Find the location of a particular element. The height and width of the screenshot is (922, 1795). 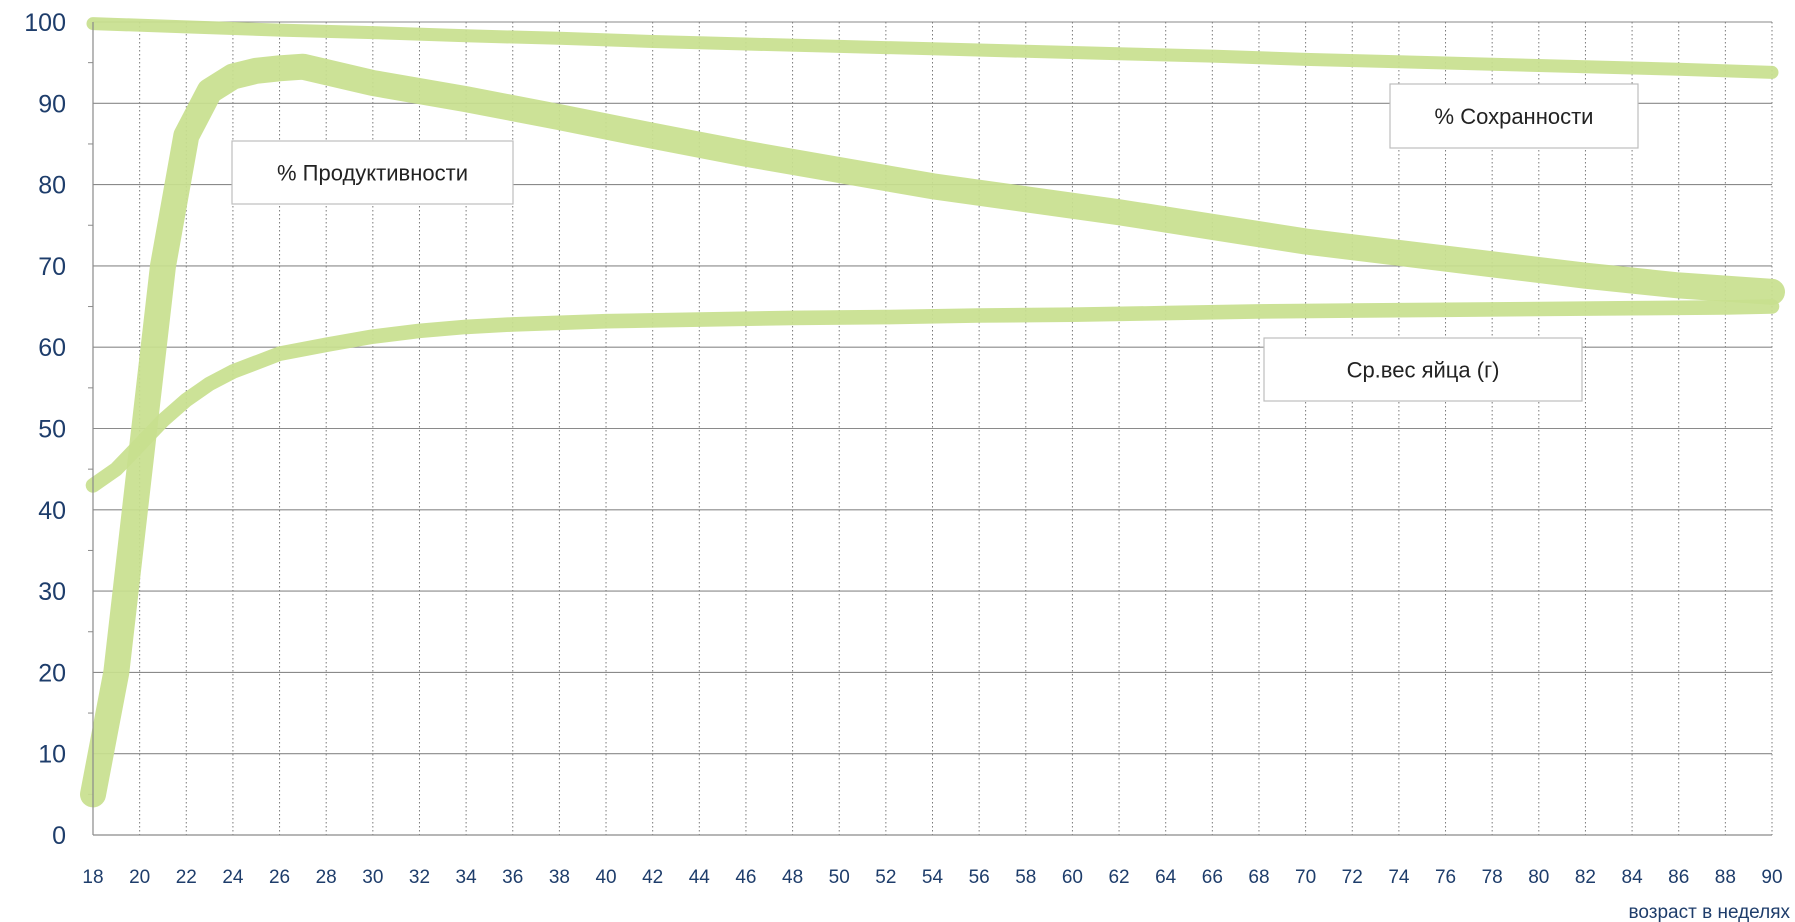

y-tick-label: 20 is located at coordinates (52, 673).